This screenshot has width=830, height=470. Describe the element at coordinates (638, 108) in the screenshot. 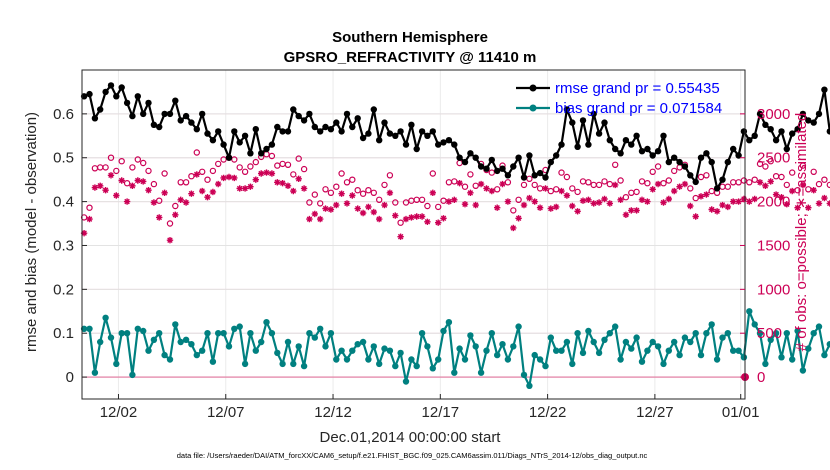

I see `legend-label: bias grand pr = 0.071584` at that location.